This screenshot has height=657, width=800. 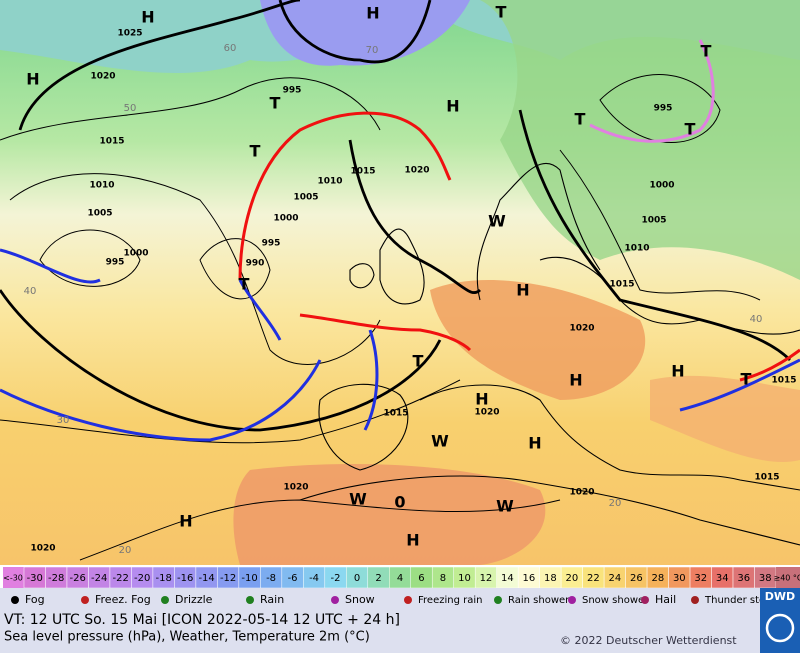 I want to click on scale-label: 20, so click(x=572, y=578).